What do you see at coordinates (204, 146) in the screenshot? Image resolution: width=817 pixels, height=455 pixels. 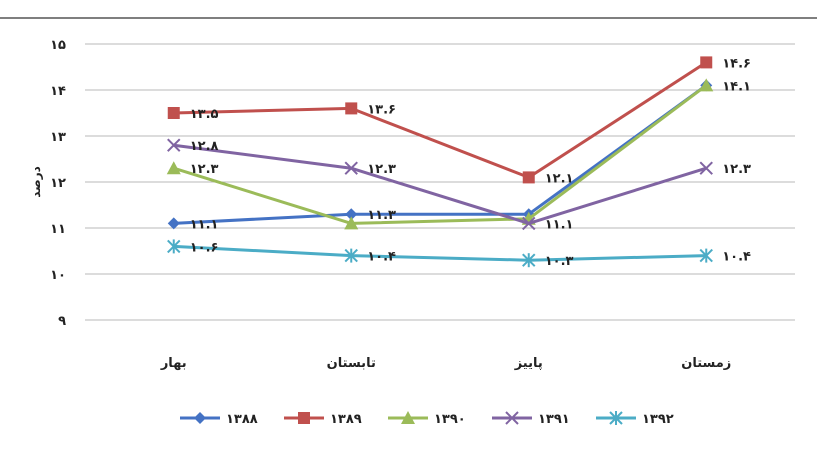 I see `data-label: ۱۲.۸` at bounding box center [204, 146].